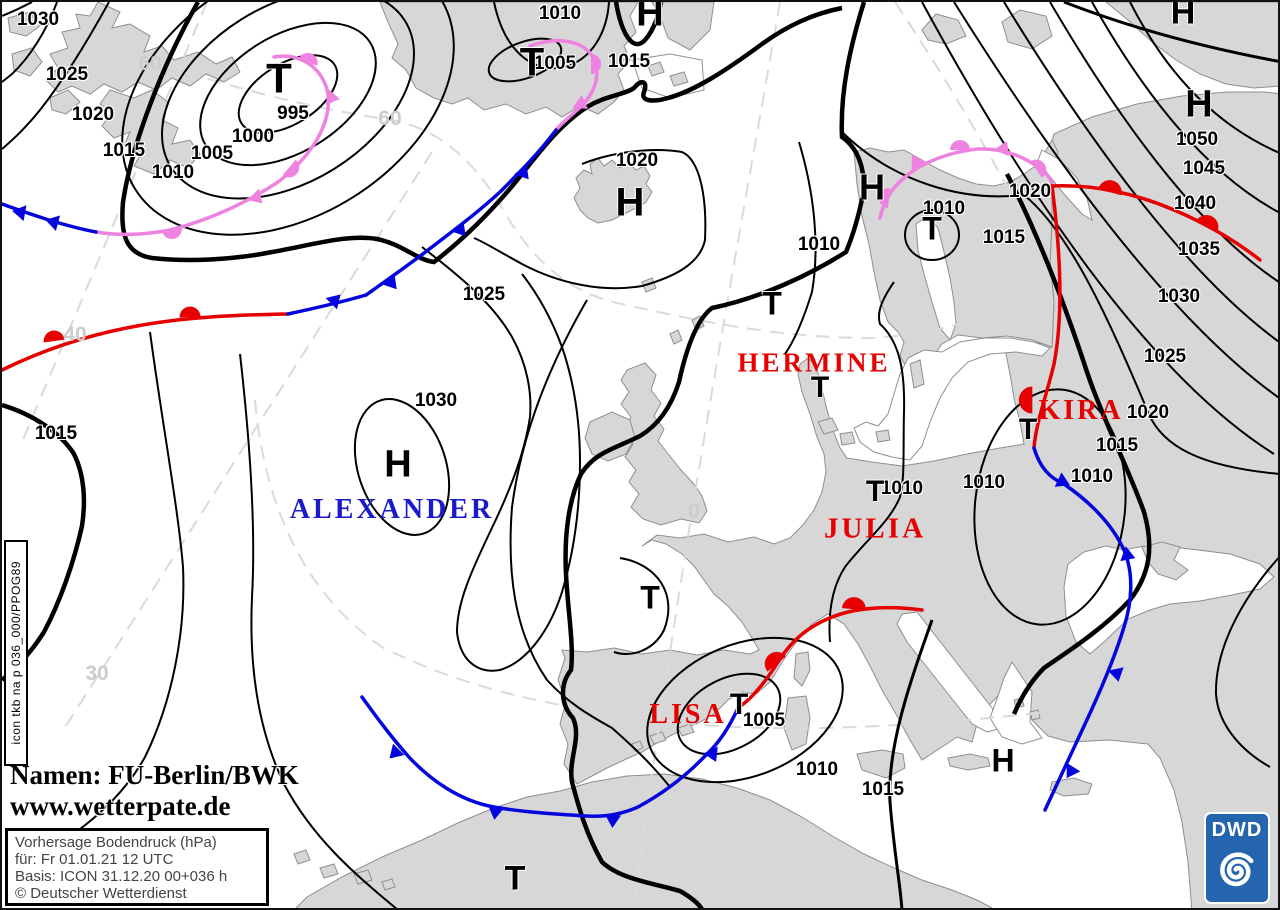 The image size is (1280, 910). What do you see at coordinates (114, 222) in the screenshot?
I see `graticule-meridian-40w` at bounding box center [114, 222].